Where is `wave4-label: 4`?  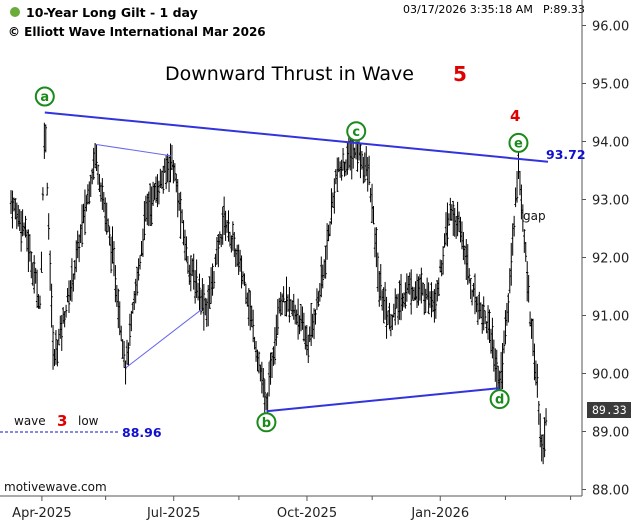 wave4-label: 4 is located at coordinates (515, 116).